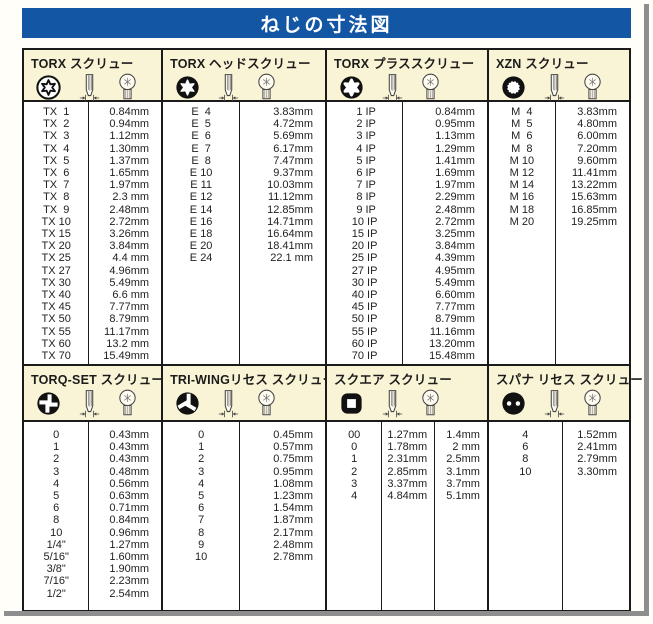 Image resolution: width=653 pixels, height=624 pixels. I want to click on value-cell: 2.29mm, so click(455, 197).